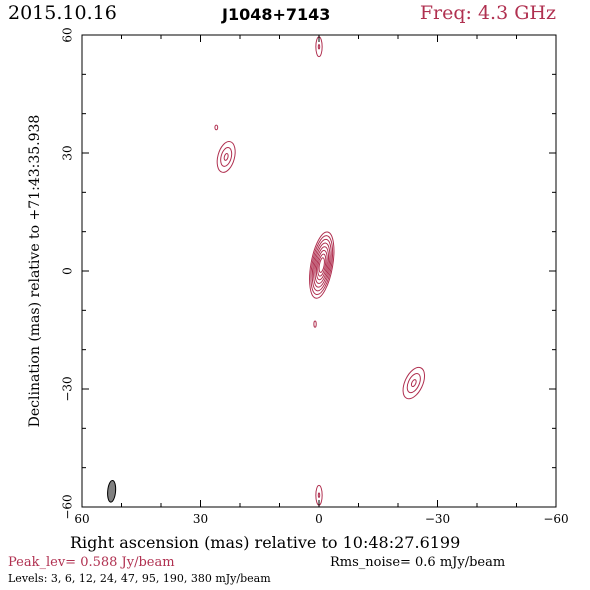 This screenshot has height=590, width=590. Describe the element at coordinates (437, 519) in the screenshot. I see `x-tick-label: −30` at that location.